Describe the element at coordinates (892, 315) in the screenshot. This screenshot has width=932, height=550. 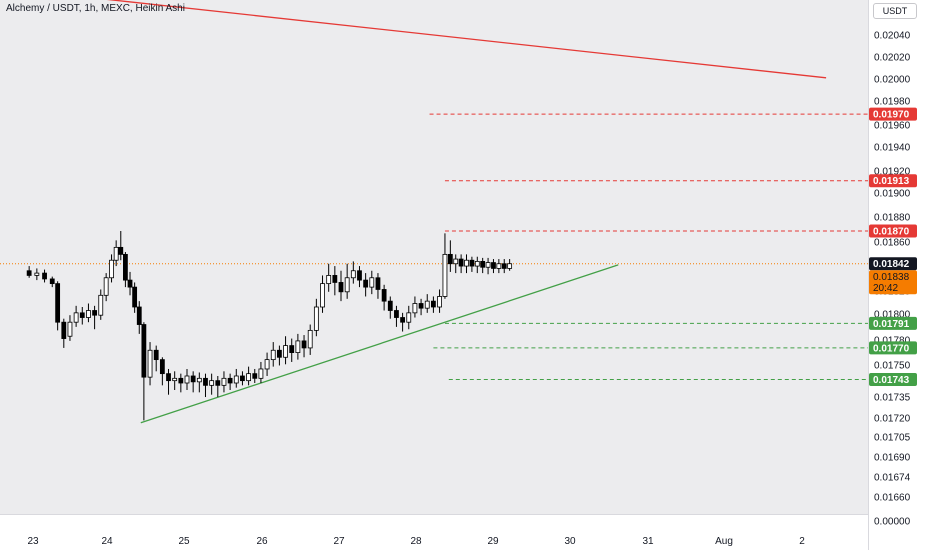
I see `price-tick-label: 0.01800` at that location.